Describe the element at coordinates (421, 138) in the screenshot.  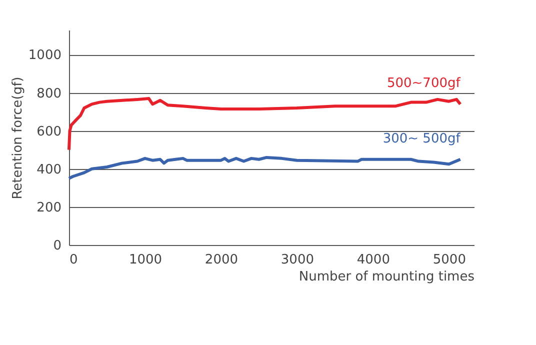
I see `series-label: 300~ 500gf` at that location.